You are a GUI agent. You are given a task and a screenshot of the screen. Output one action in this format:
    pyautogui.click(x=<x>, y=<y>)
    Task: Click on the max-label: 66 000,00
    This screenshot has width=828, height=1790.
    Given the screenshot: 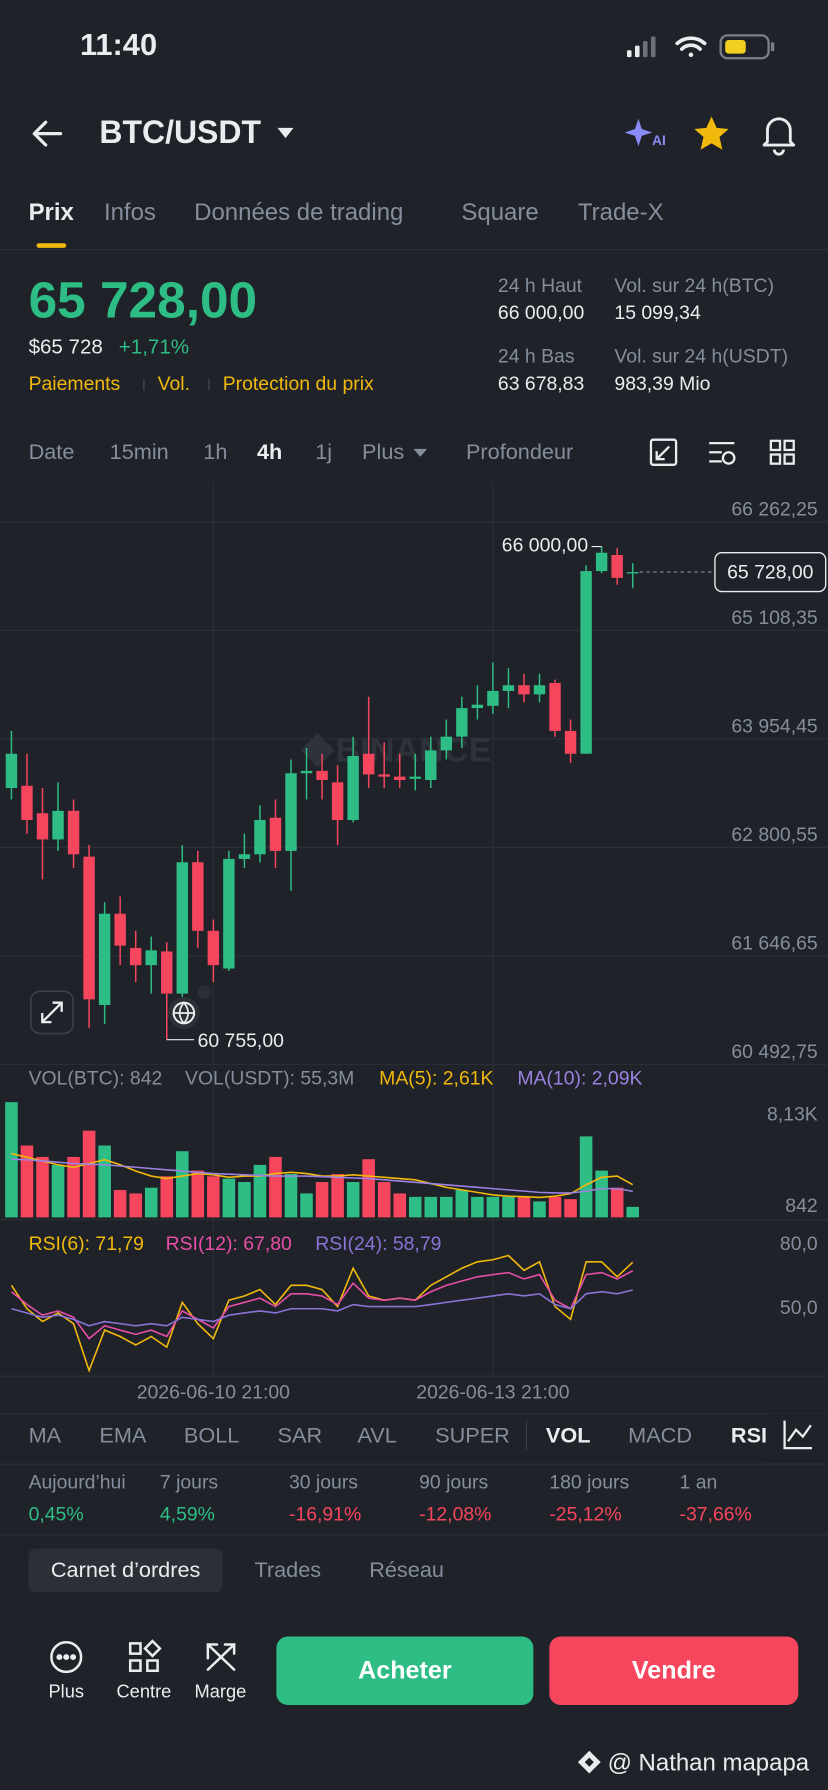 What is the action you would take?
    pyautogui.click(x=545, y=546)
    